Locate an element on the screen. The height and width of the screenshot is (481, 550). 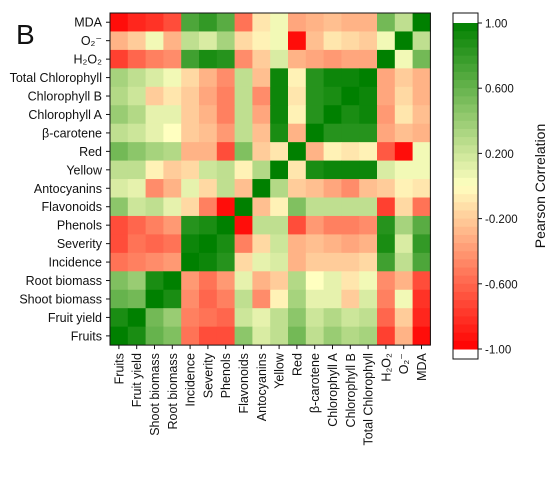
column-label: Incidence is located at coordinates (191, 380).